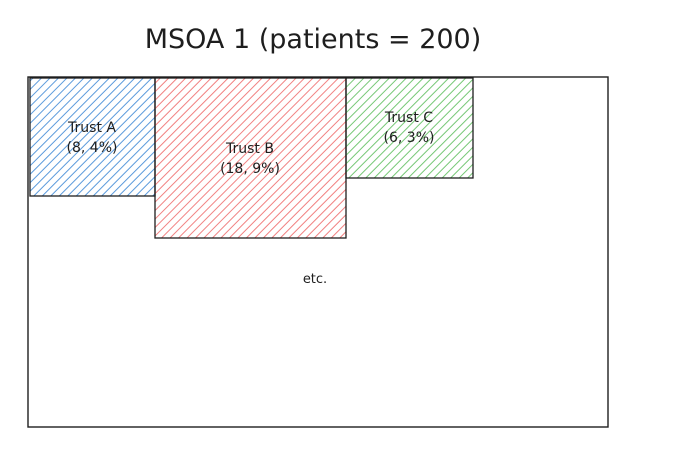 The width and height of the screenshot is (674, 469). What do you see at coordinates (408, 118) in the screenshot?
I see `trust-c-name: Trust C` at bounding box center [408, 118].